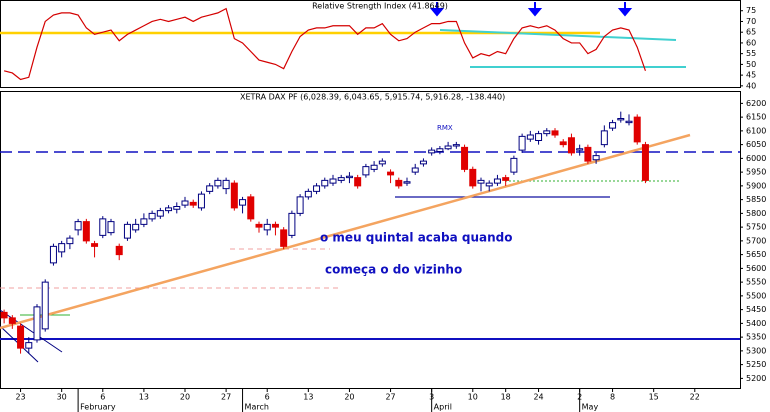 The height and width of the screenshot is (412, 770). What do you see at coordinates (756, 295) in the screenshot?
I see `y-tick-label: 5500` at bounding box center [756, 295].